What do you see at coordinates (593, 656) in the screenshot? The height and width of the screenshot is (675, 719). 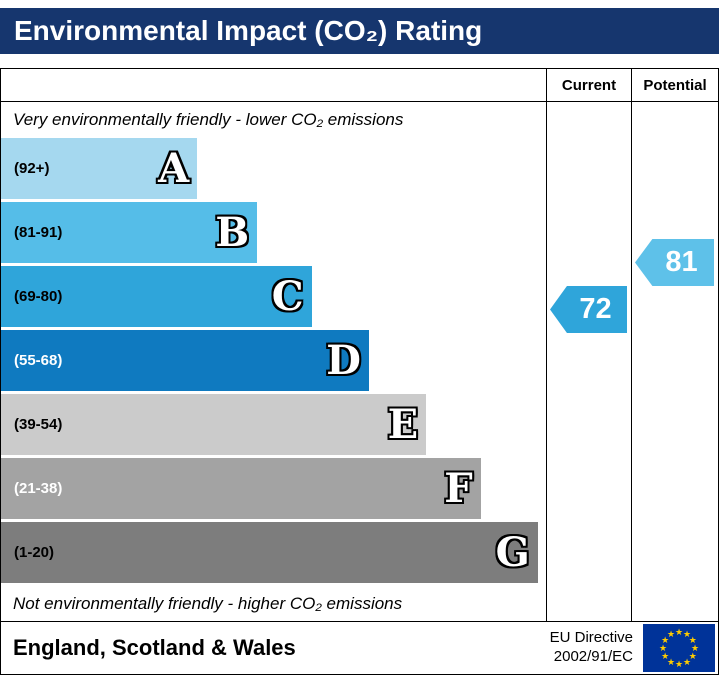 I see `eu-directive-line2: 2002/91/EC` at bounding box center [593, 656].